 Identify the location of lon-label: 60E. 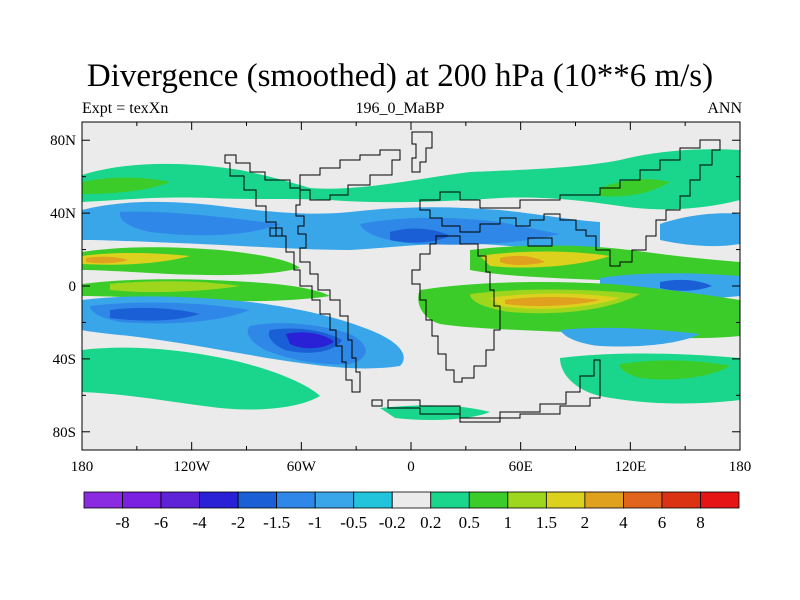
(521, 467).